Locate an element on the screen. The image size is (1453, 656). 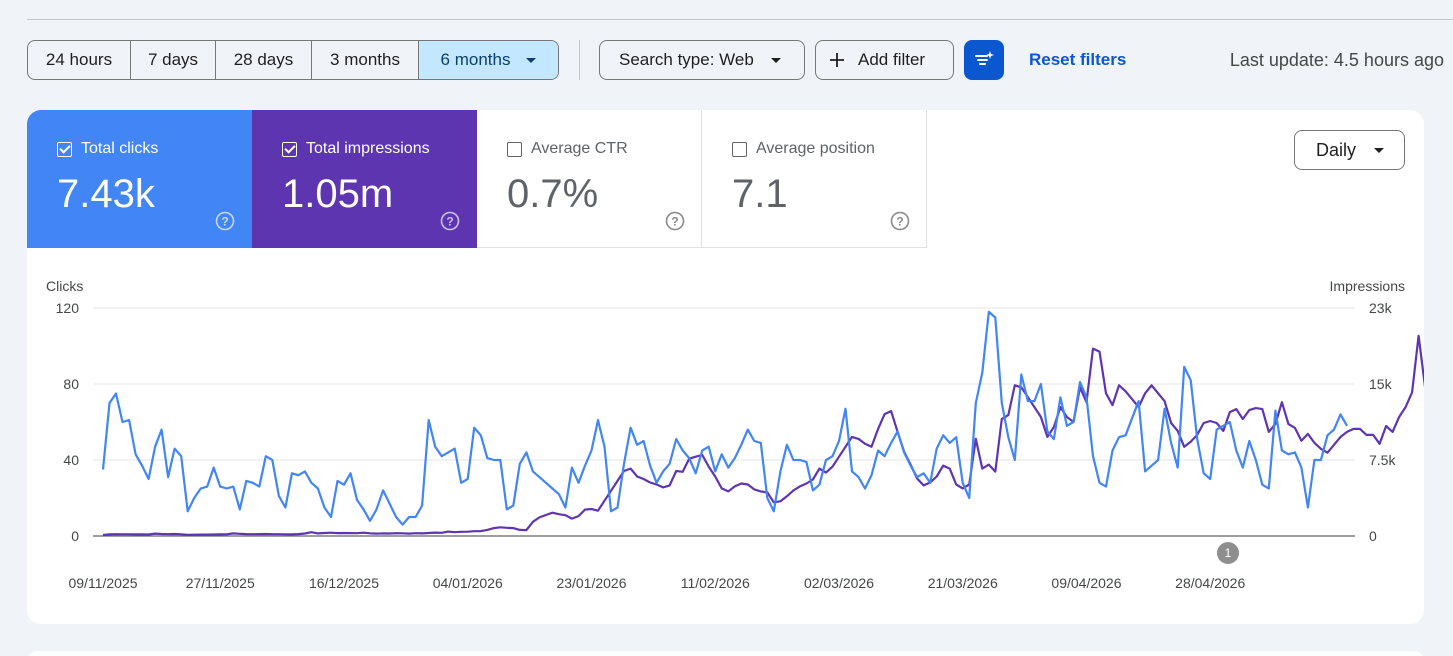
sparkle-filter-icon is located at coordinates (984, 58).